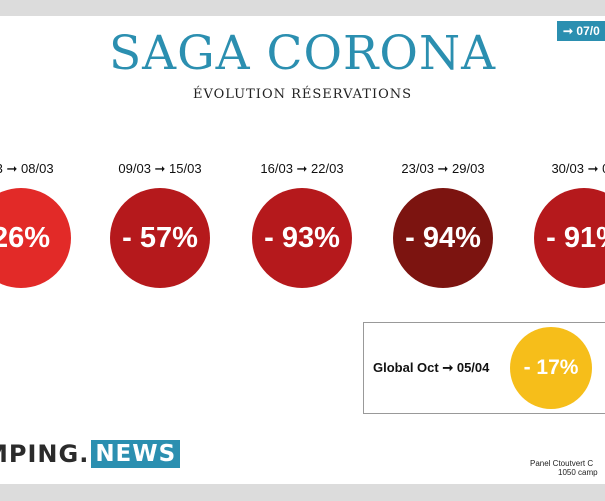 The image size is (605, 501). What do you see at coordinates (302, 168) in the screenshot?
I see `week-label: 16/03 ➞ 22/03` at bounding box center [302, 168].